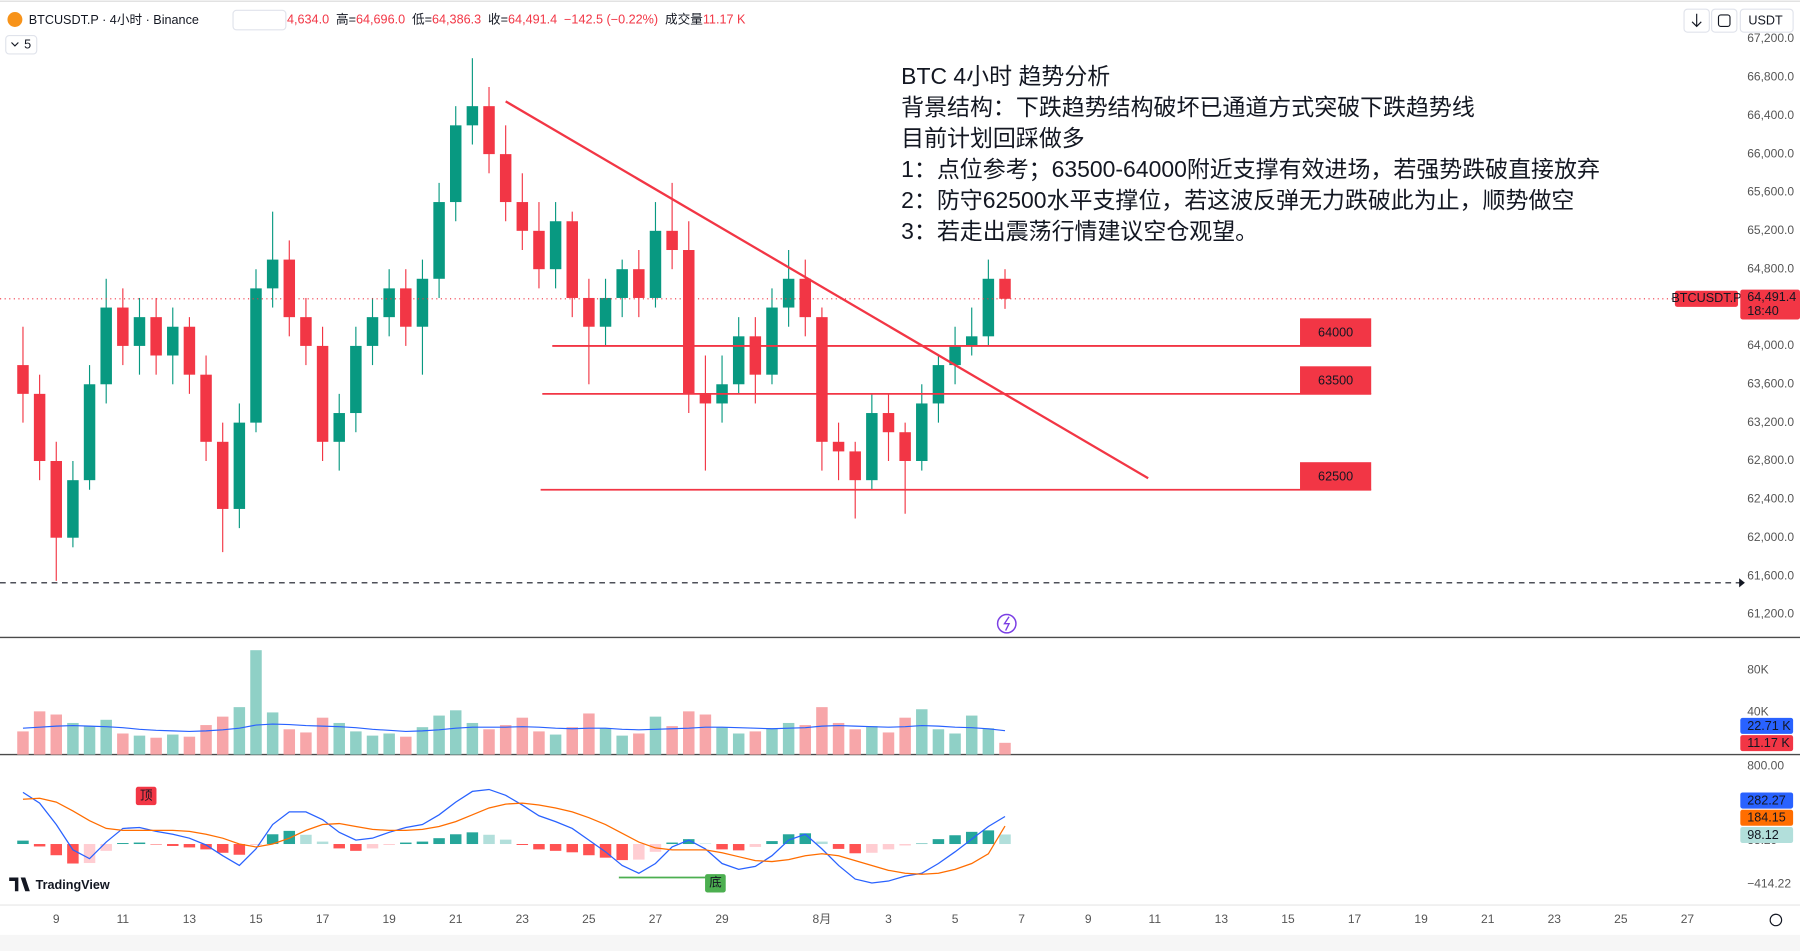 The image size is (1800, 951). I want to click on close-label: 收=, so click(498, 20).